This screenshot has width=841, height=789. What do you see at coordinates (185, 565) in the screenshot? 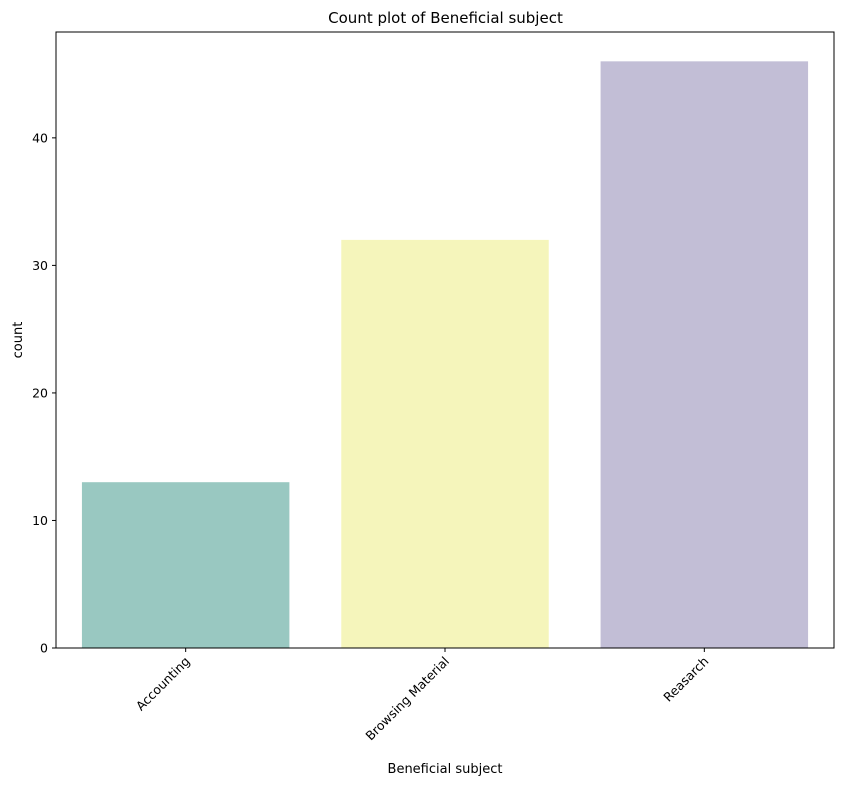
I see `bar-accounting` at bounding box center [185, 565].